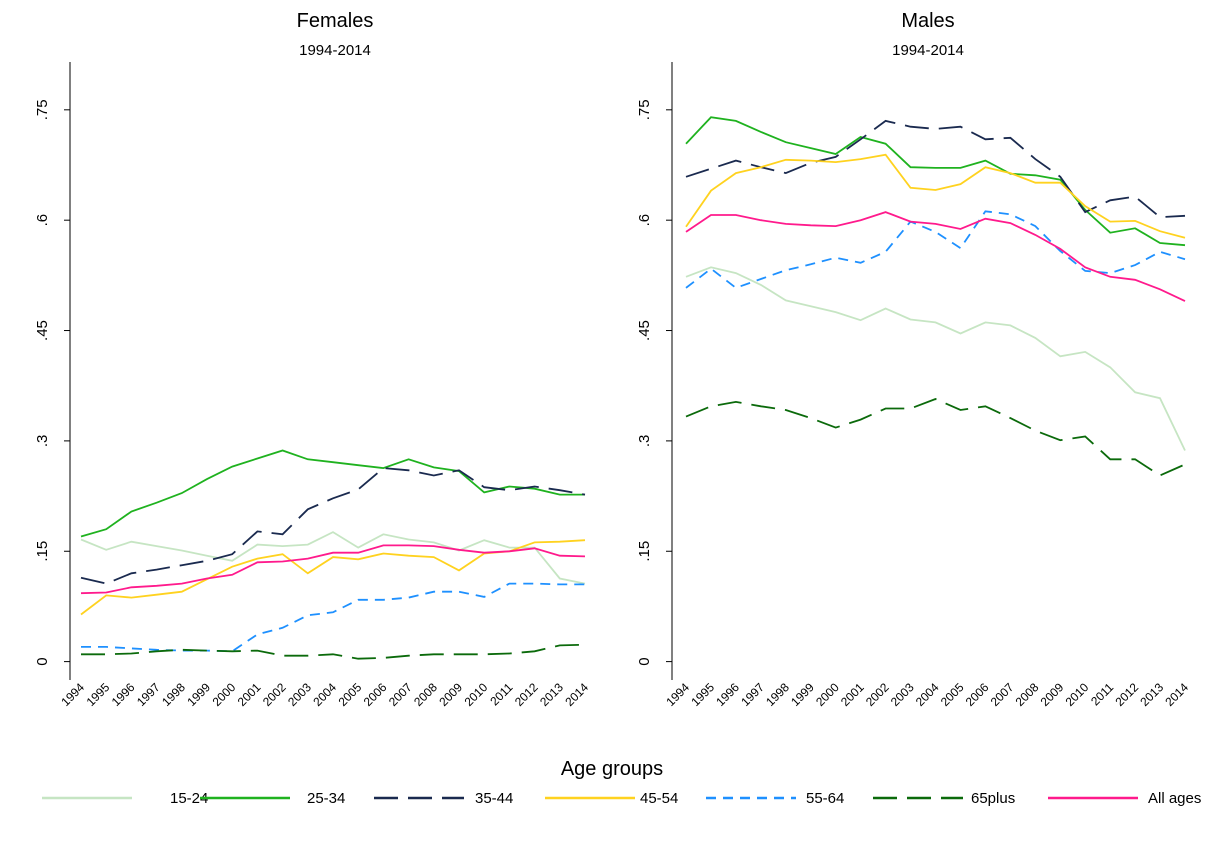  What do you see at coordinates (335, 21) in the screenshot?
I see `chart-title: Females` at bounding box center [335, 21].